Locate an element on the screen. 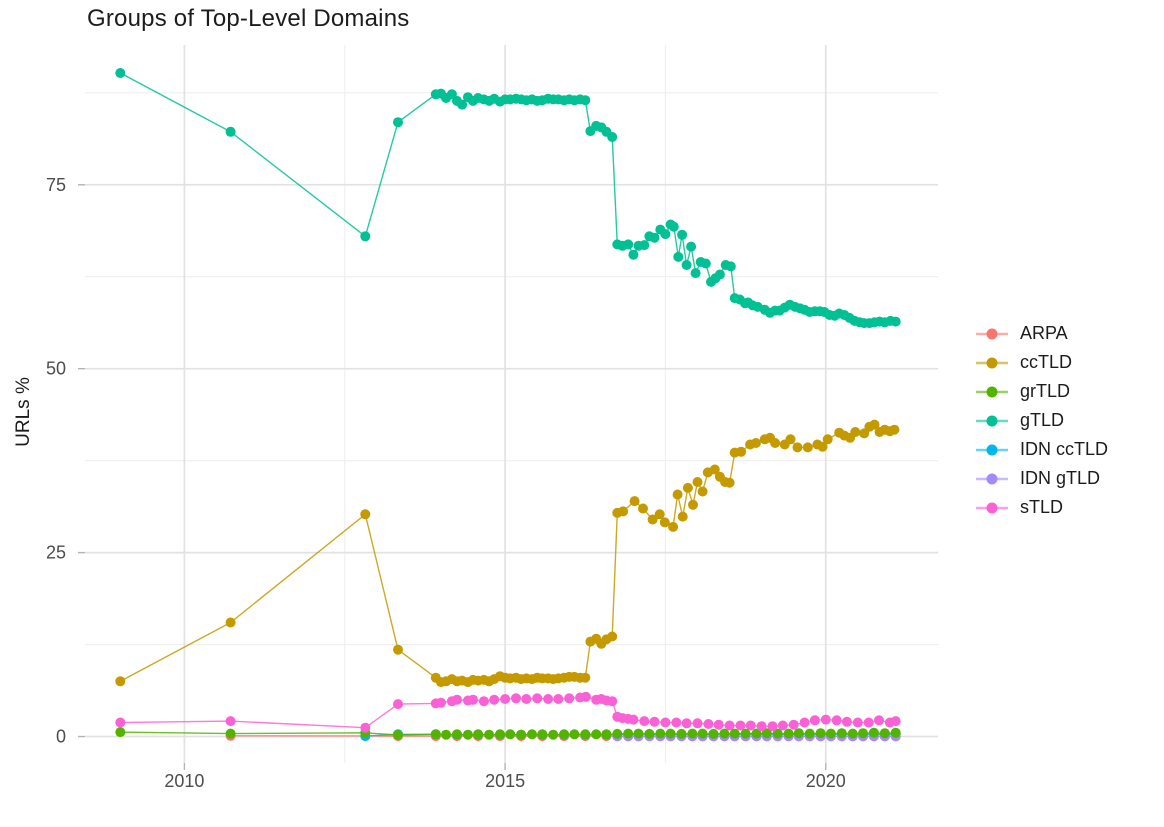 The width and height of the screenshot is (1164, 827). legend-label: IDN ccTLD is located at coordinates (1064, 449).